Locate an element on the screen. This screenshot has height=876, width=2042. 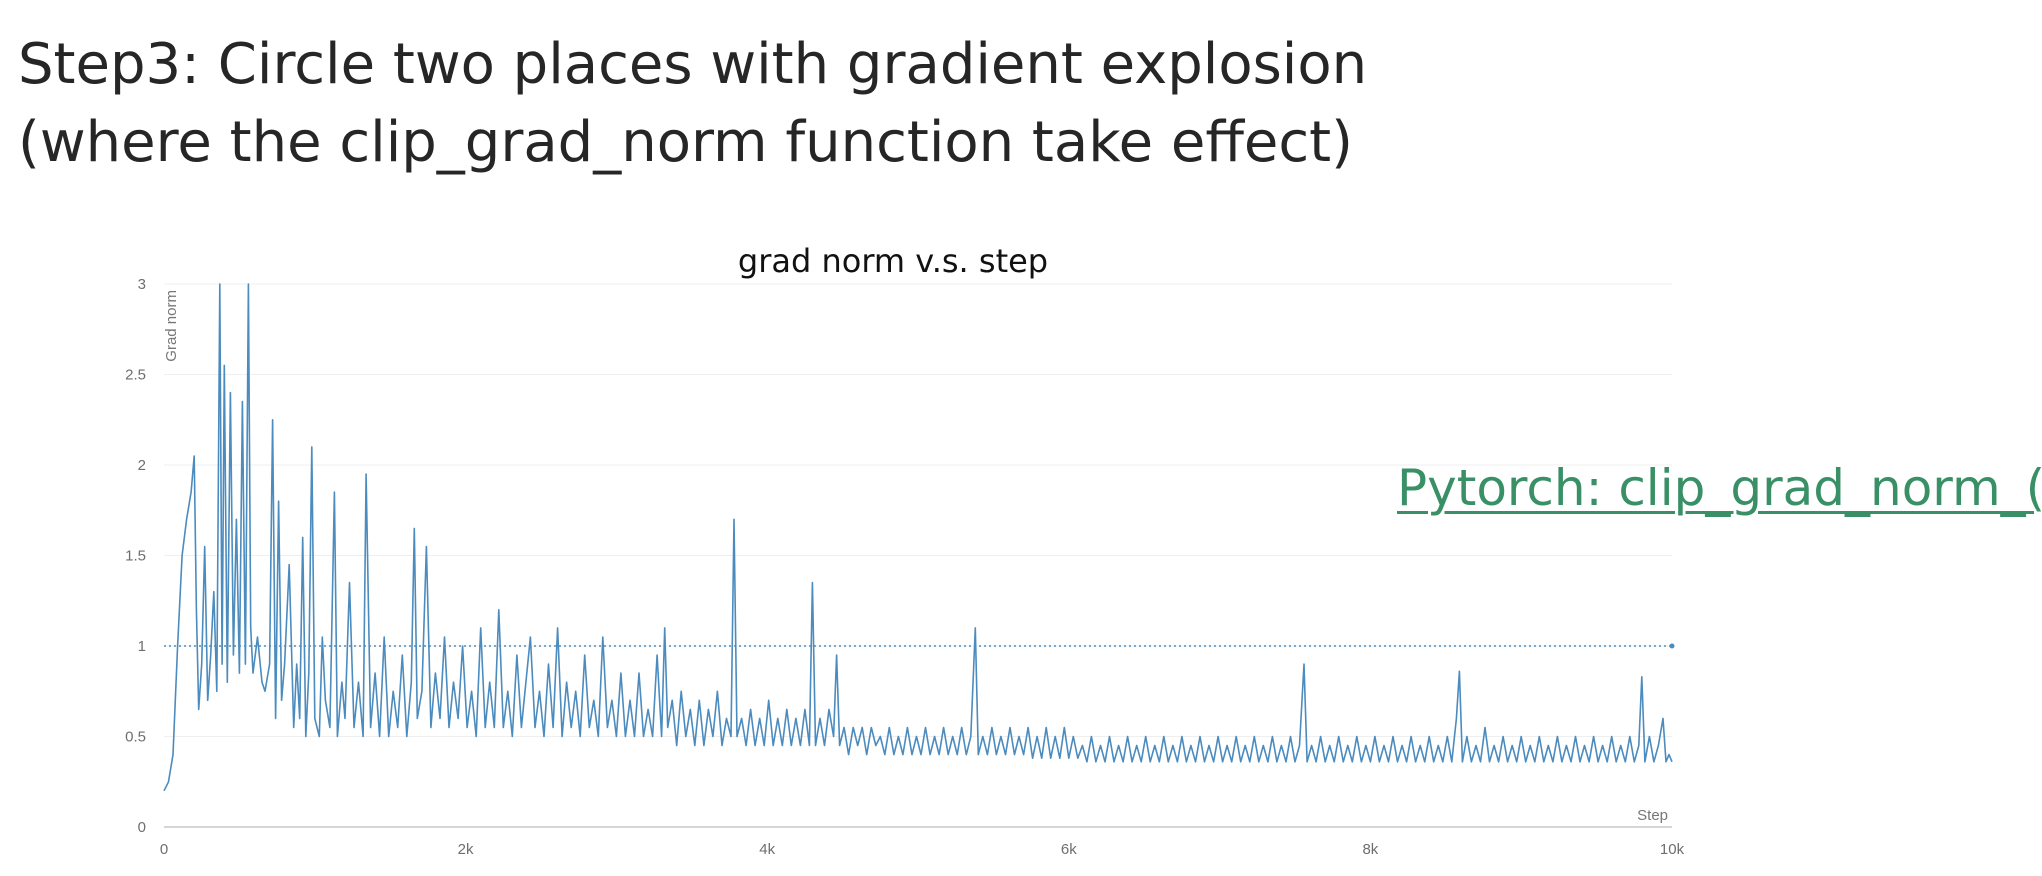
x-axis-label: Step is located at coordinates (1652, 815).